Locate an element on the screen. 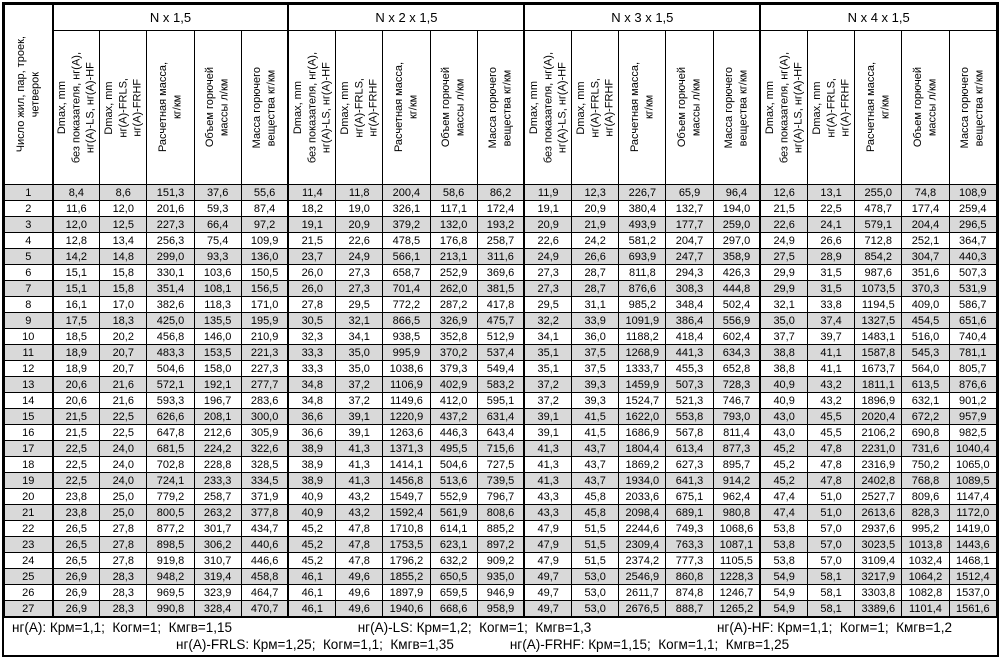 The height and width of the screenshot is (661, 999). table-cell: 58,6 is located at coordinates (453, 192).